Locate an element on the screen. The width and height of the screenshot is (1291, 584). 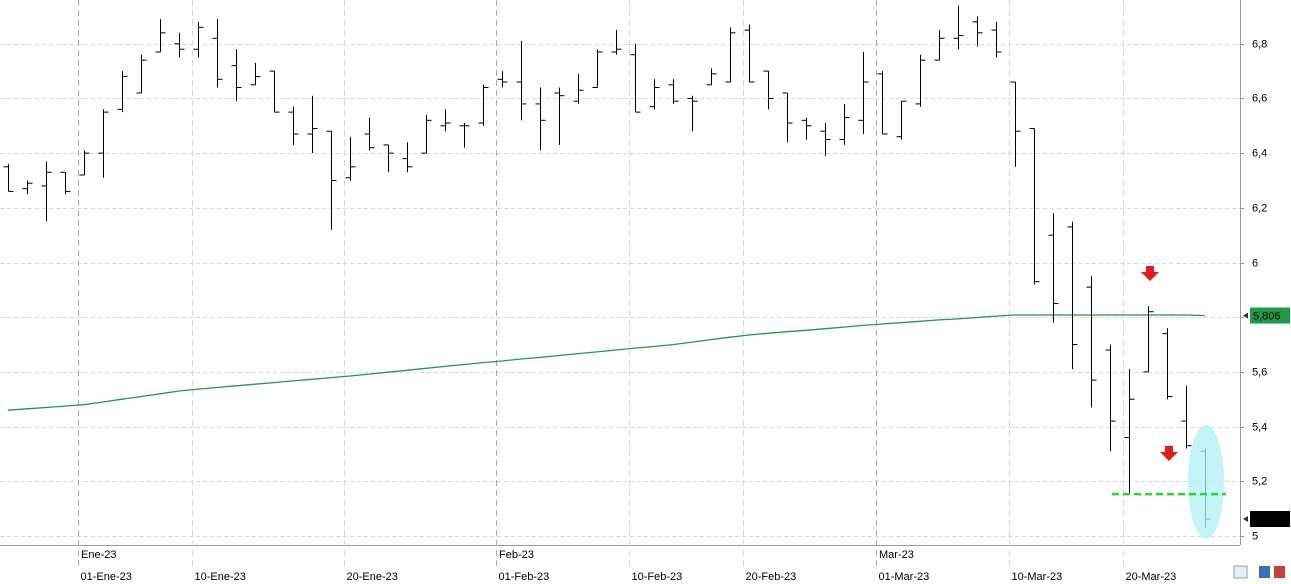
x-tick-label: 20-Feb-23 is located at coordinates (771, 577).